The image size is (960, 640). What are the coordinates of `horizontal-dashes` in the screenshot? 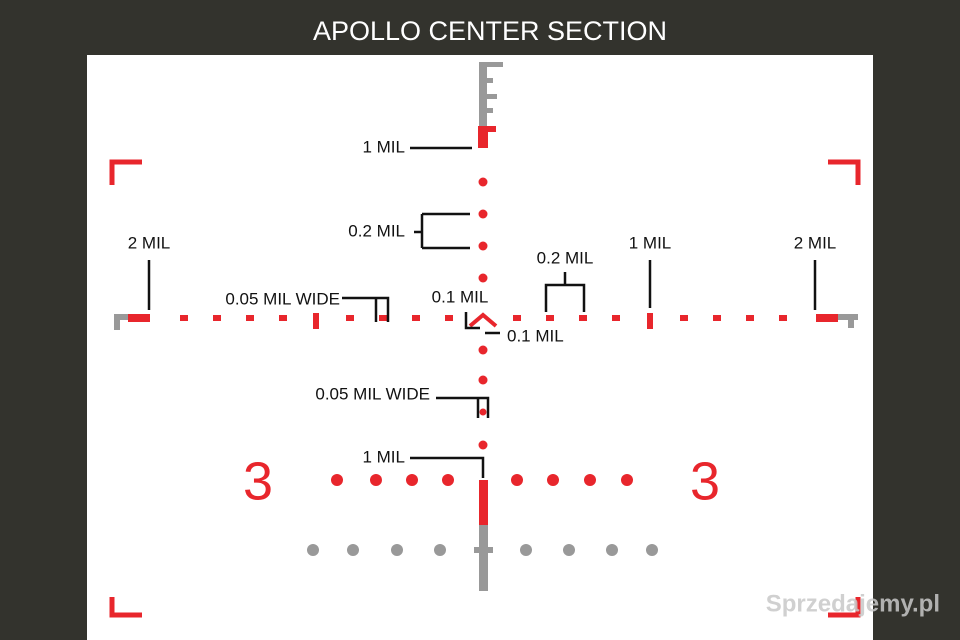 It's located at (483, 321).